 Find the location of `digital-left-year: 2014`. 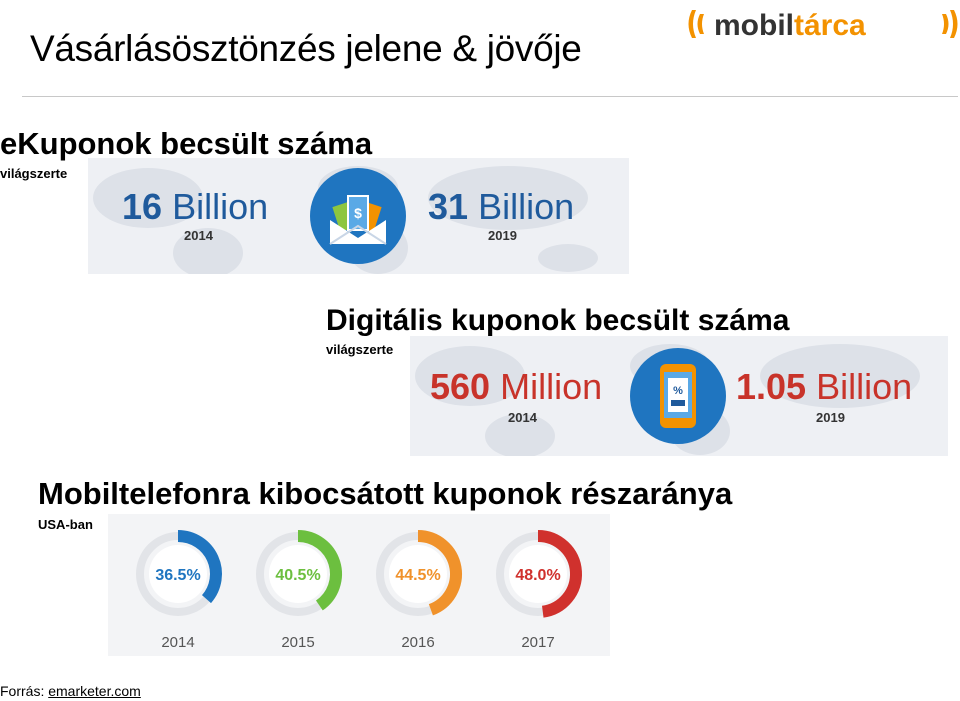

digital-left-year: 2014 is located at coordinates (522, 417).